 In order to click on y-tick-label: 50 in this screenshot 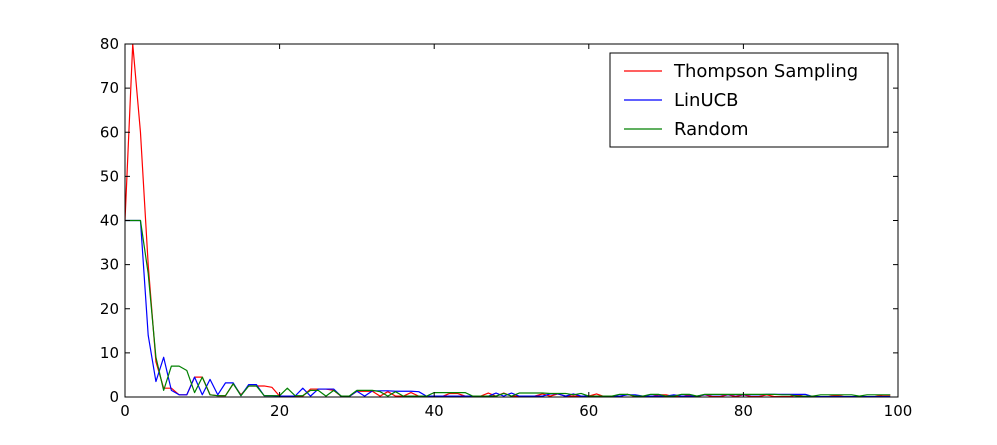, I will do `click(109, 176)`.